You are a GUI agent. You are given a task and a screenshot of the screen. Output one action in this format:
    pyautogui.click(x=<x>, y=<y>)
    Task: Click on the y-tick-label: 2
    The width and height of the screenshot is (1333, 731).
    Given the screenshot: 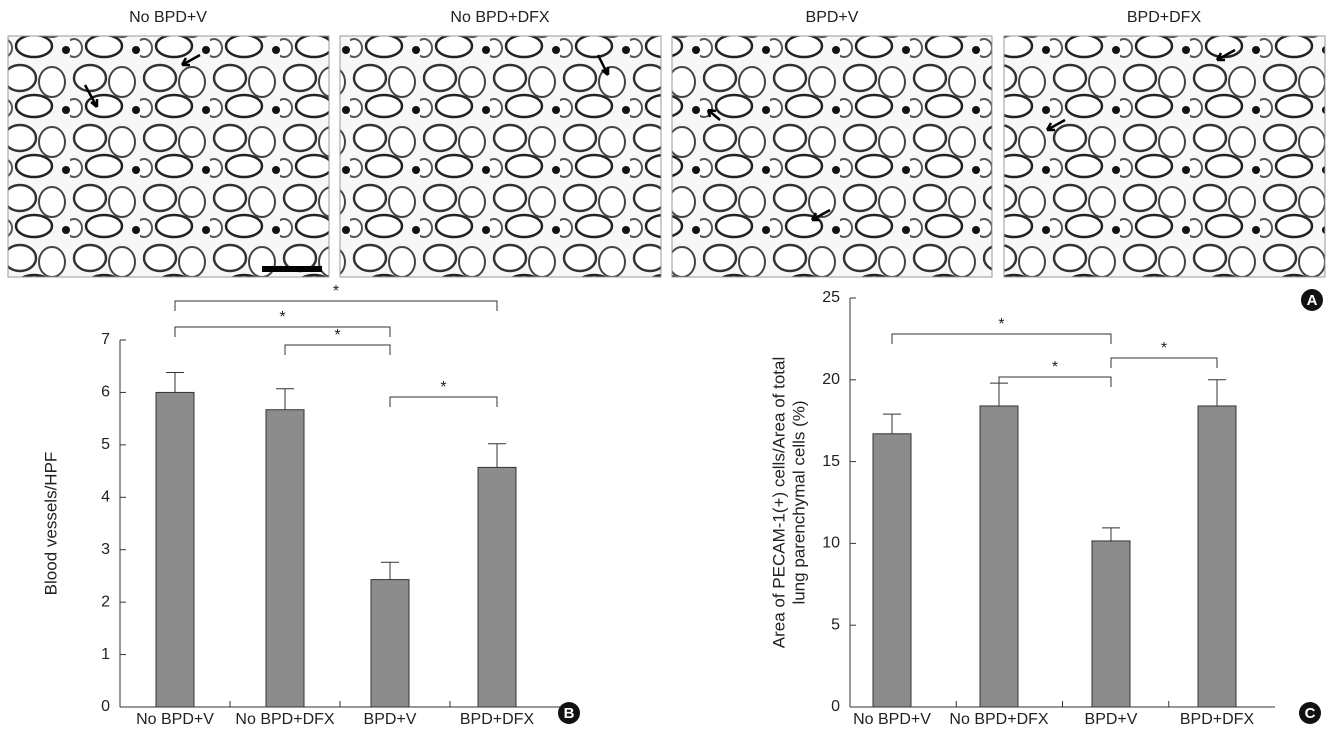 What is the action you would take?
    pyautogui.click(x=105, y=601)
    